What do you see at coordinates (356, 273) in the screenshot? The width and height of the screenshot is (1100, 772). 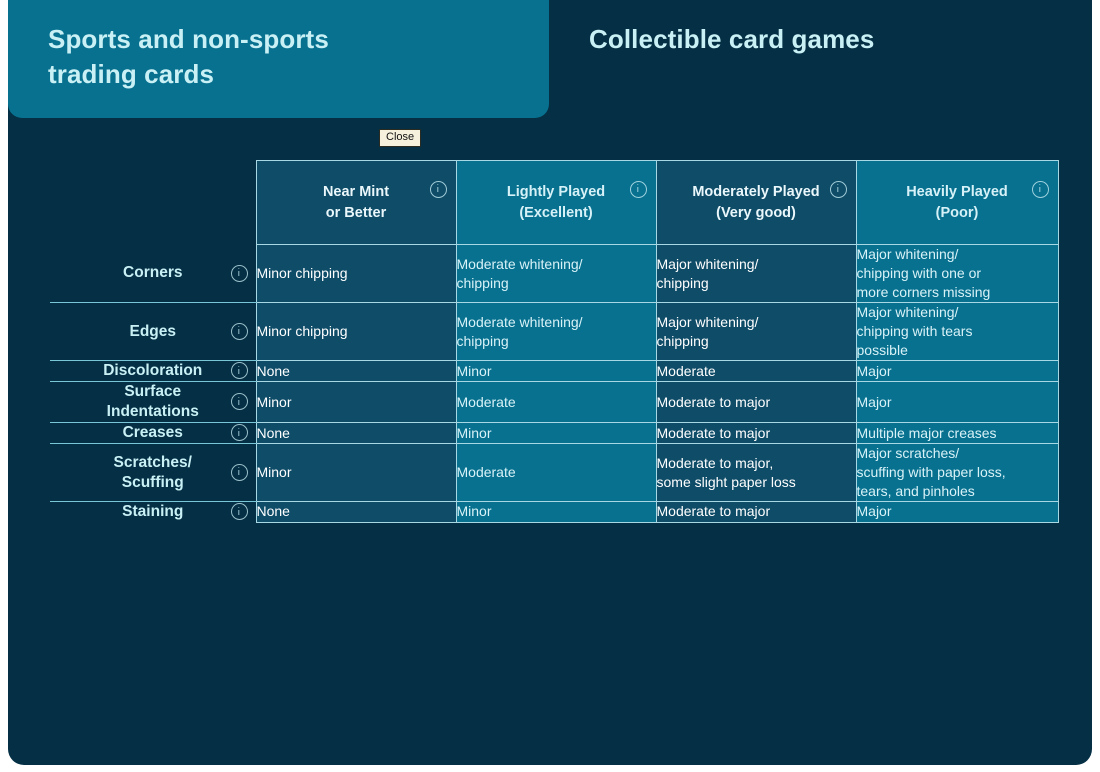 I see `cell-corners-near-mint: Minor chipping` at bounding box center [356, 273].